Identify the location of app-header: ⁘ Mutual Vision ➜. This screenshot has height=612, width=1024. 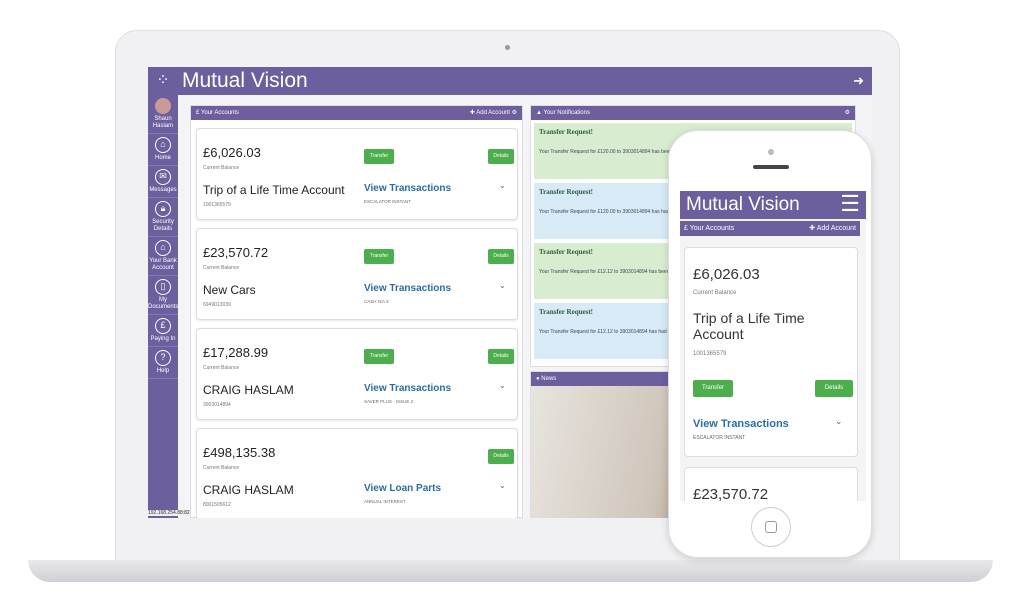
(510, 81).